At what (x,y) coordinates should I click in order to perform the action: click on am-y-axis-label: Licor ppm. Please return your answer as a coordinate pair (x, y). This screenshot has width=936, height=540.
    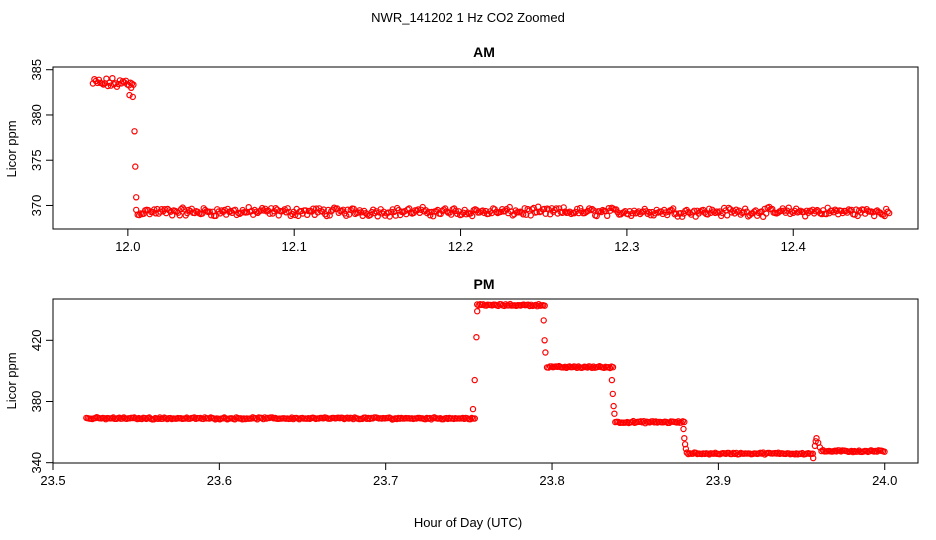
    Looking at the image, I should click on (11, 148).